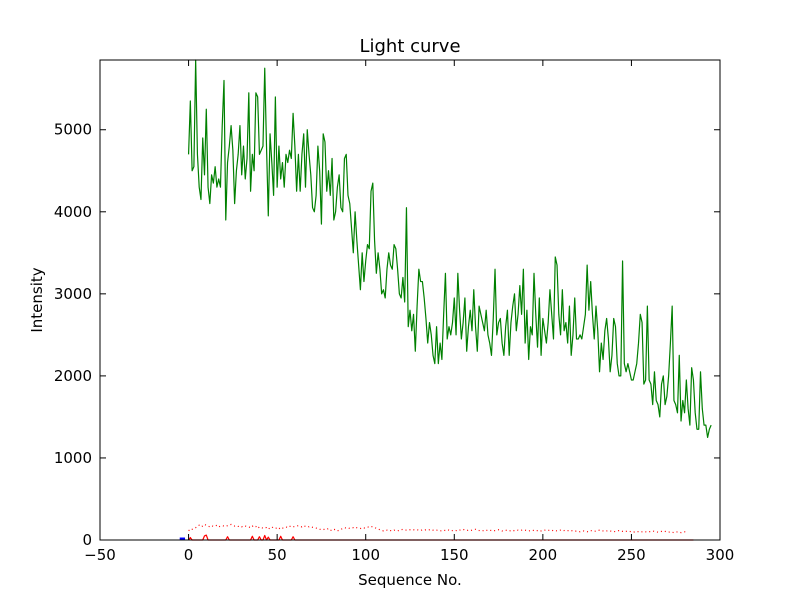  I want to click on y-tick-label: 2000, so click(73, 376).